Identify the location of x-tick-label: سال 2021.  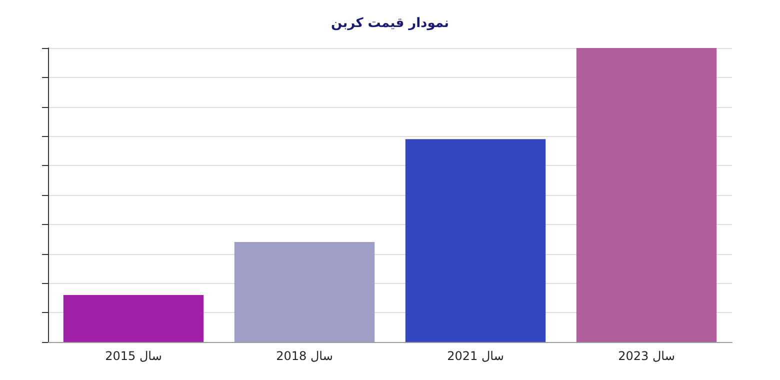
(475, 356).